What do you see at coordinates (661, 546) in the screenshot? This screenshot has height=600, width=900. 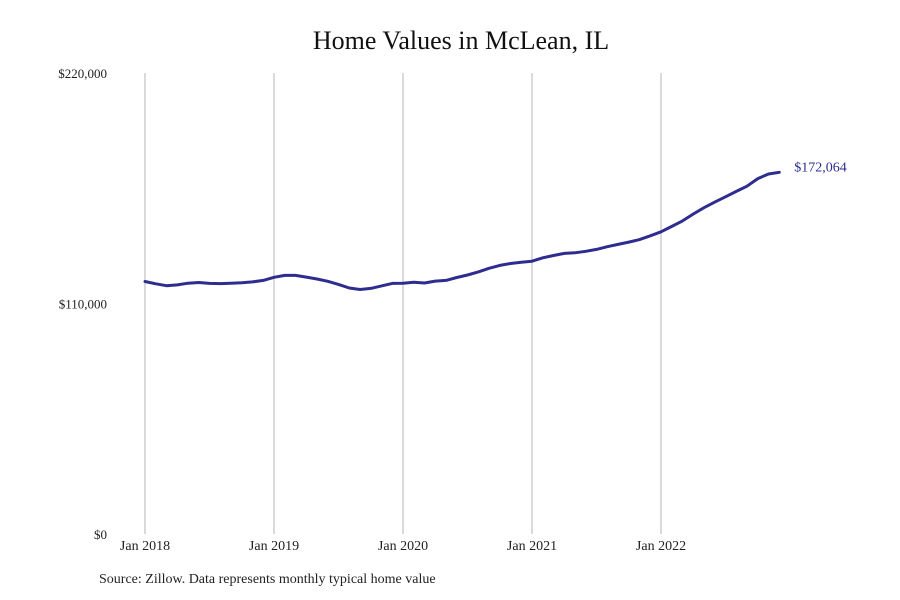 I see `x-tick-label: Jan 2022` at bounding box center [661, 546].